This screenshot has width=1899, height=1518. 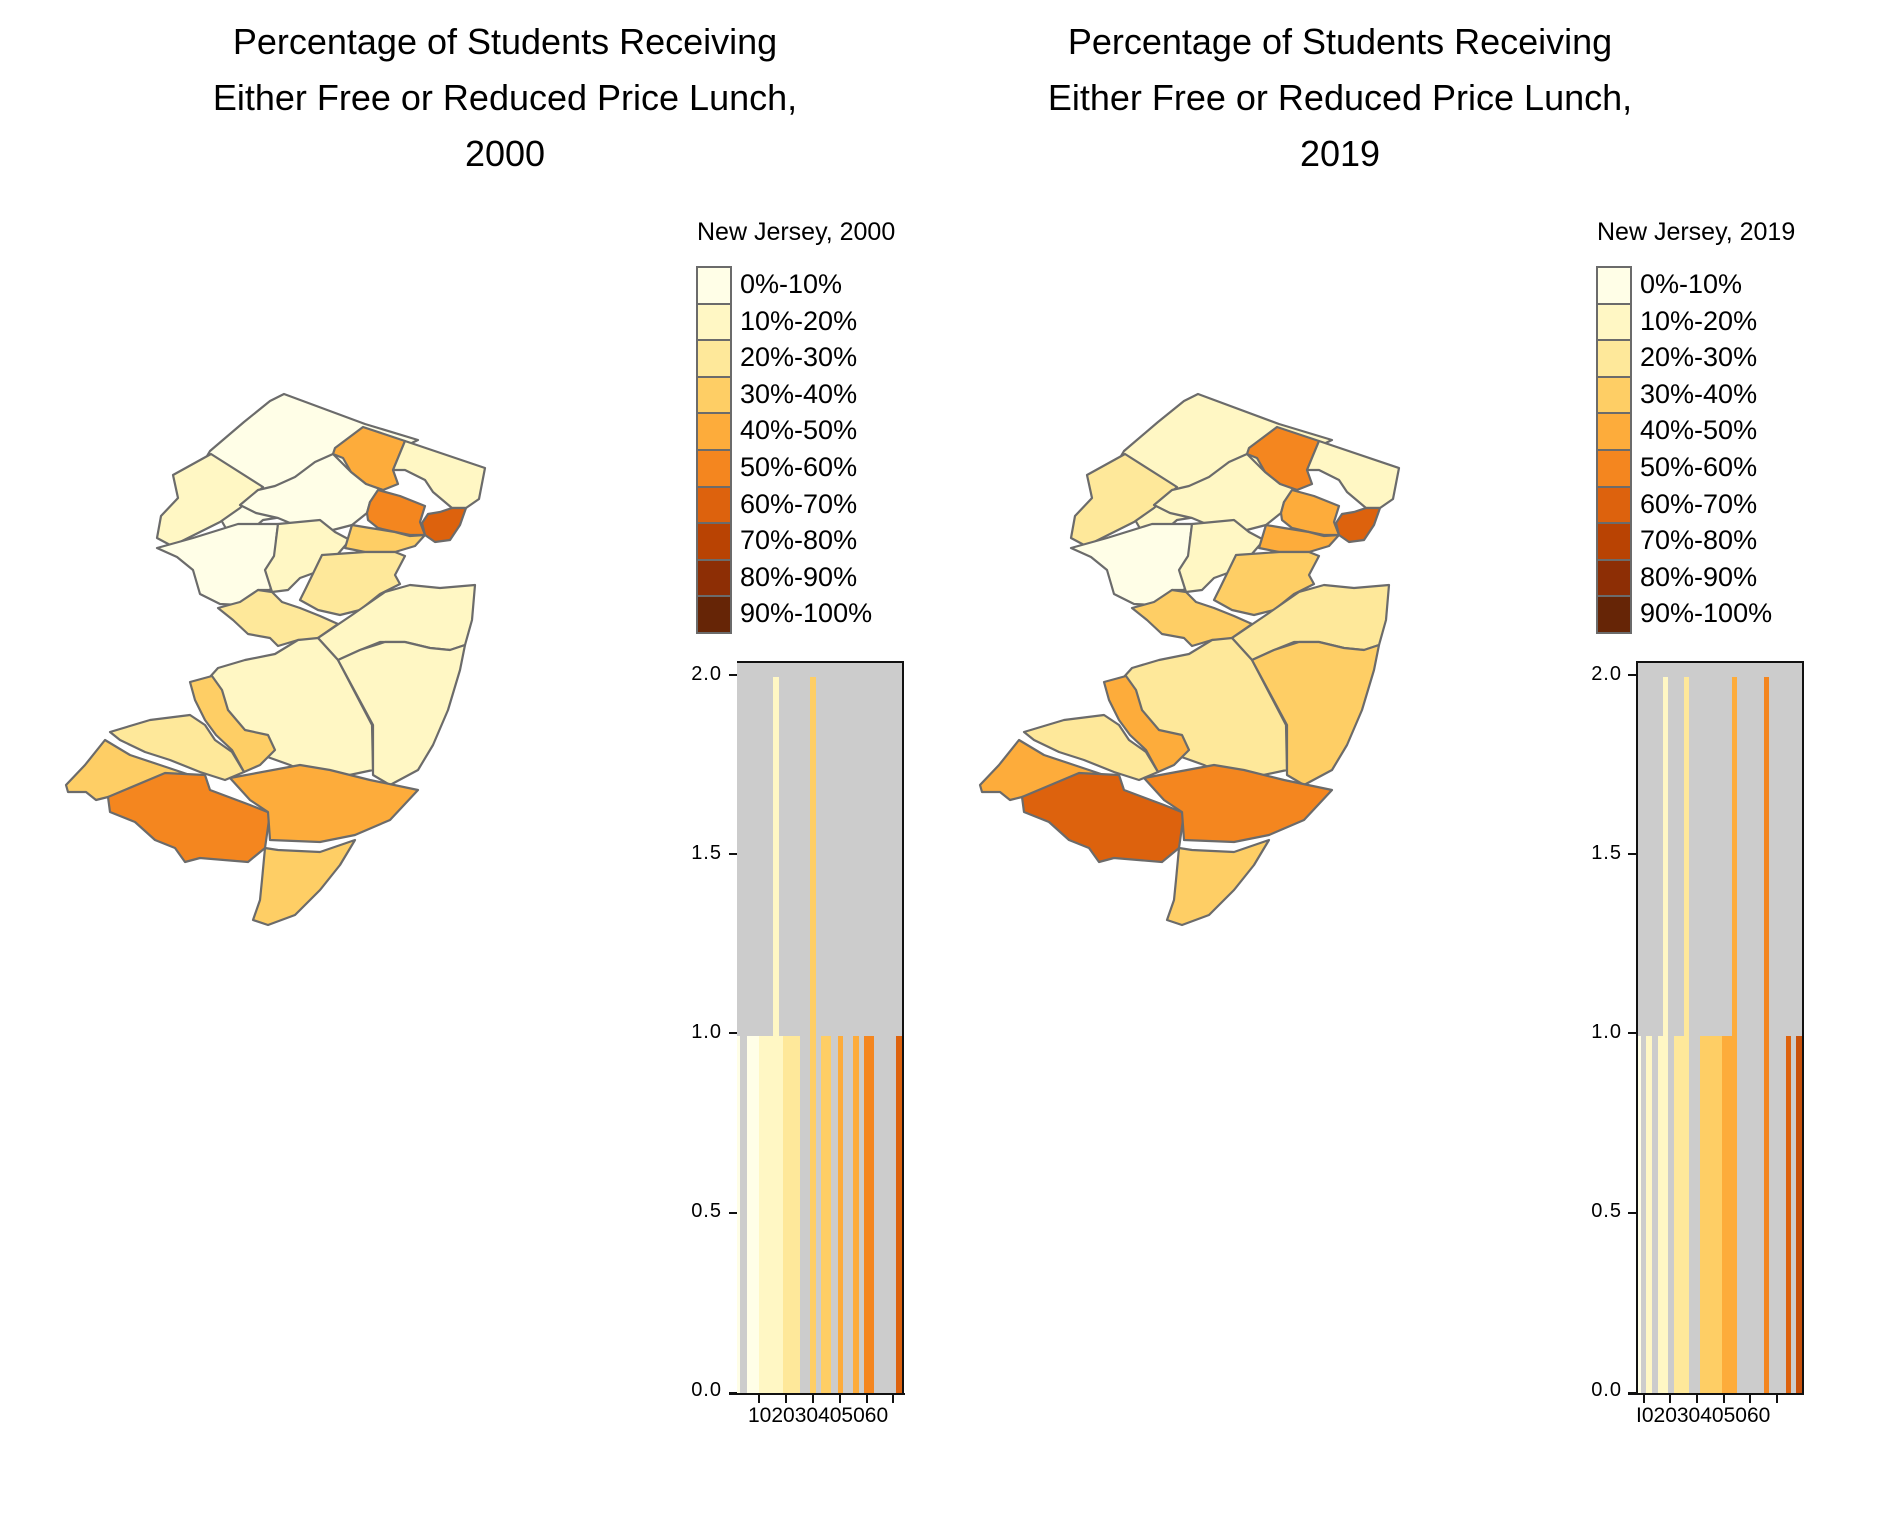 What do you see at coordinates (444, 525) in the screenshot?
I see `county-hudson` at bounding box center [444, 525].